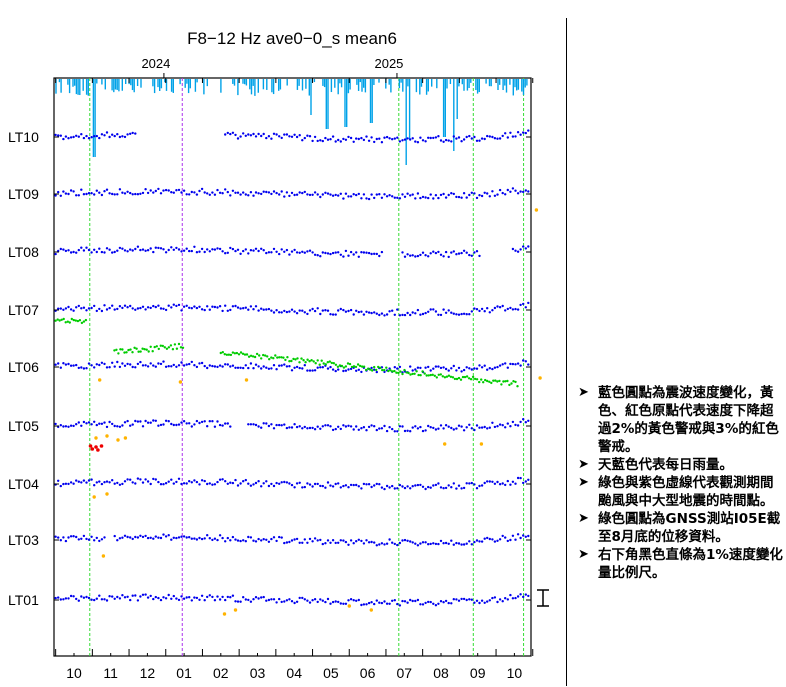 The height and width of the screenshot is (687, 786). I want to click on month-label: 08, so click(441, 673).